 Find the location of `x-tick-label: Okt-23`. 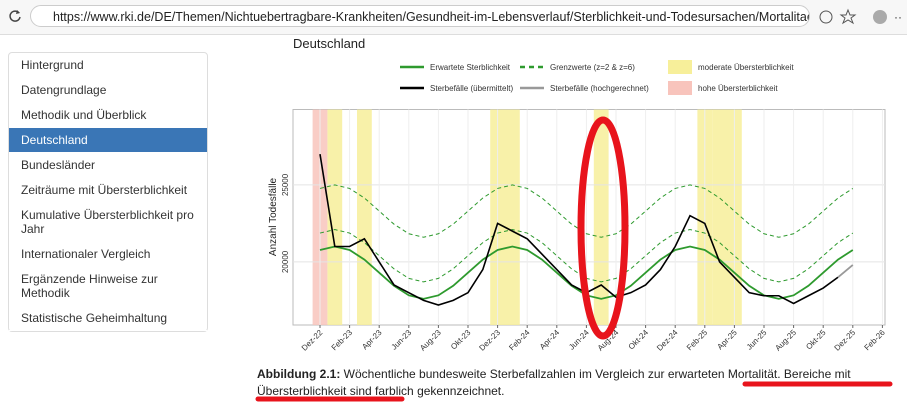

x-tick-label: Okt-23 is located at coordinates (461, 340).